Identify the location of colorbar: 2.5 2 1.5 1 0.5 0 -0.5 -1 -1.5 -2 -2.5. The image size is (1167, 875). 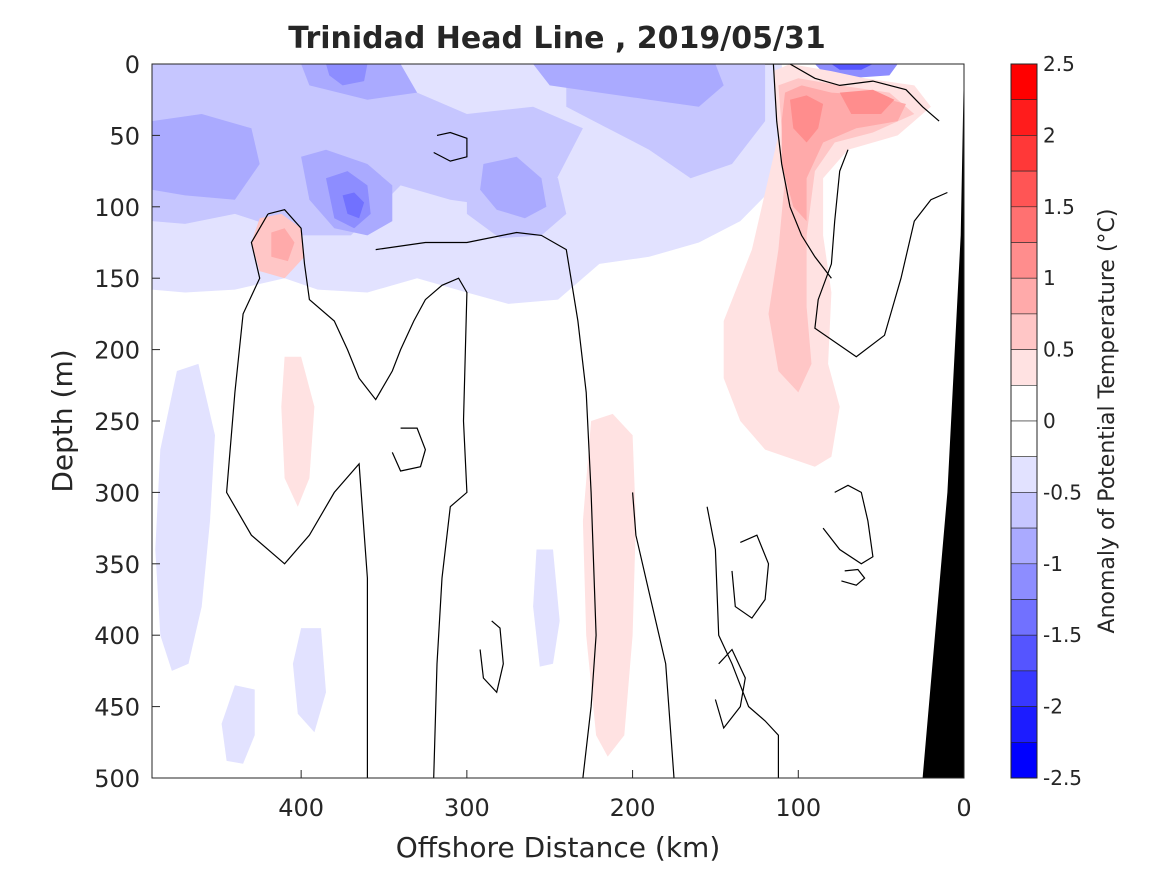
(1046, 421).